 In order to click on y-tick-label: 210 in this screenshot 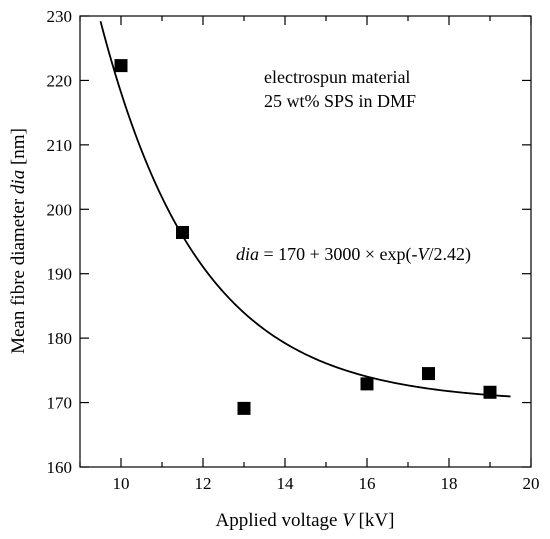, I will do `click(60, 145)`.